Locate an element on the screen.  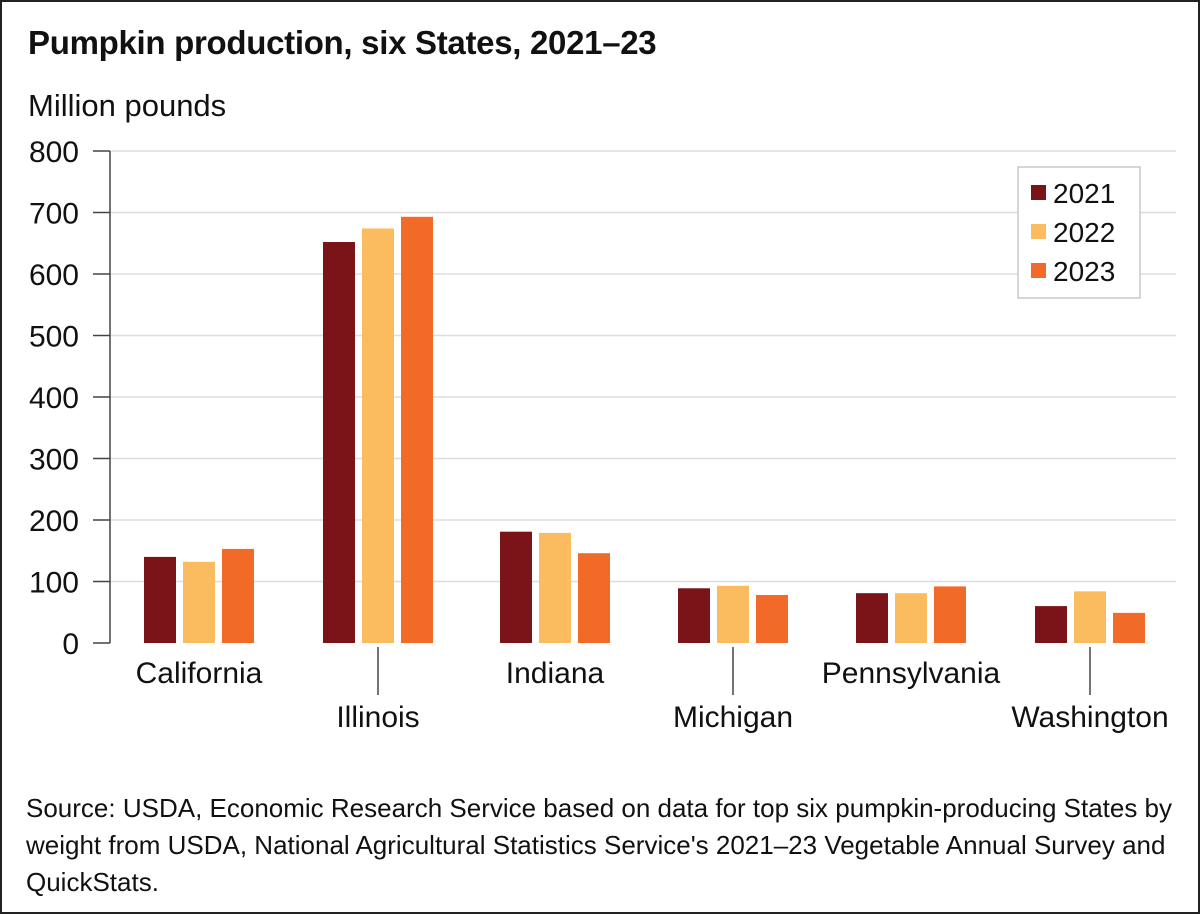
x-tick-label: Washington is located at coordinates (1089, 717).